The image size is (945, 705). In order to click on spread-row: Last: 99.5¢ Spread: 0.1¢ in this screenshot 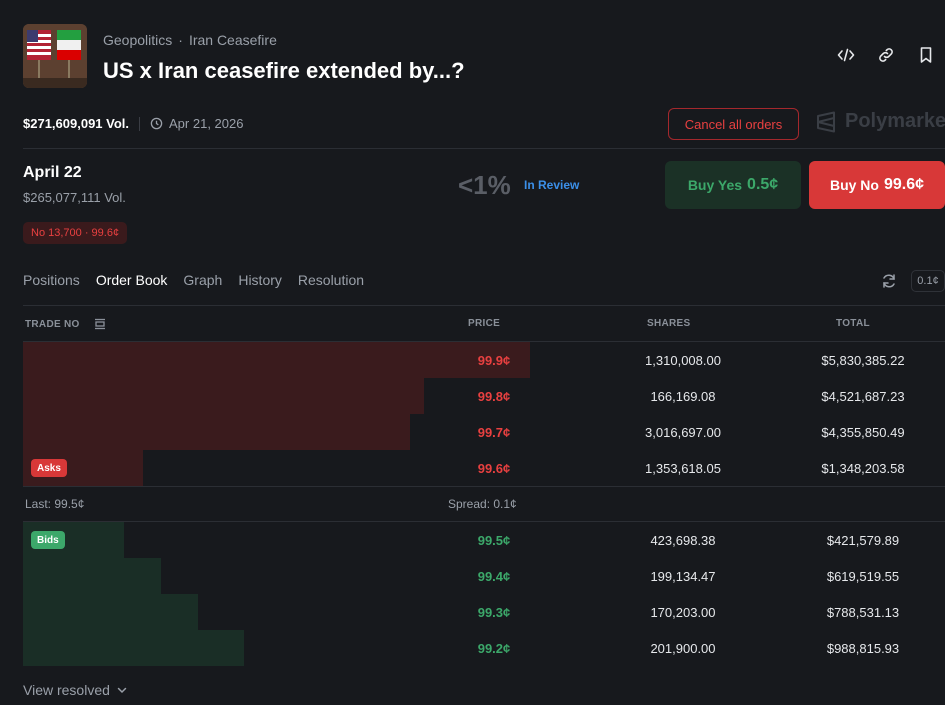, I will do `click(484, 503)`.